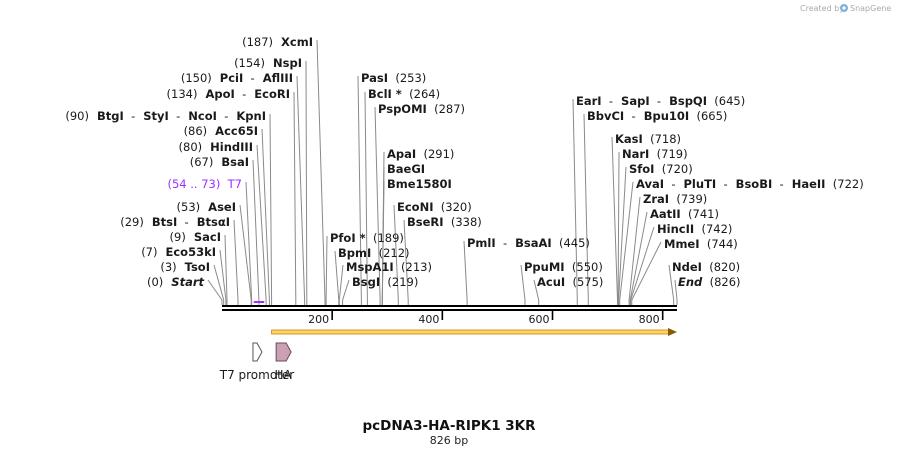 This screenshot has height=456, width=898. What do you see at coordinates (435, 154) in the screenshot?
I see `site-label-part: (291)` at bounding box center [435, 154].